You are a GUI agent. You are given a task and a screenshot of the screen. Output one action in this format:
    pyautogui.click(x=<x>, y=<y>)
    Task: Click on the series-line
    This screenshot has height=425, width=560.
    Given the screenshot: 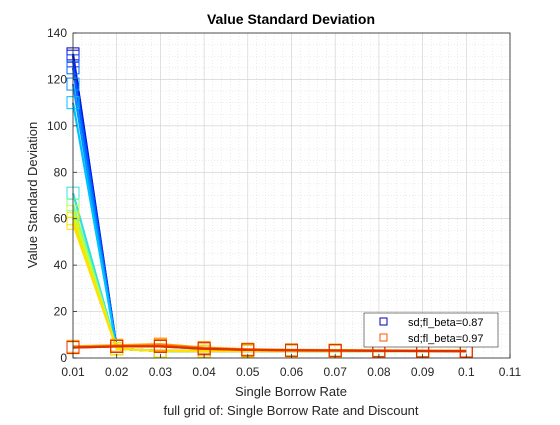 What is the action you would take?
    pyautogui.click(x=269, y=349)
    